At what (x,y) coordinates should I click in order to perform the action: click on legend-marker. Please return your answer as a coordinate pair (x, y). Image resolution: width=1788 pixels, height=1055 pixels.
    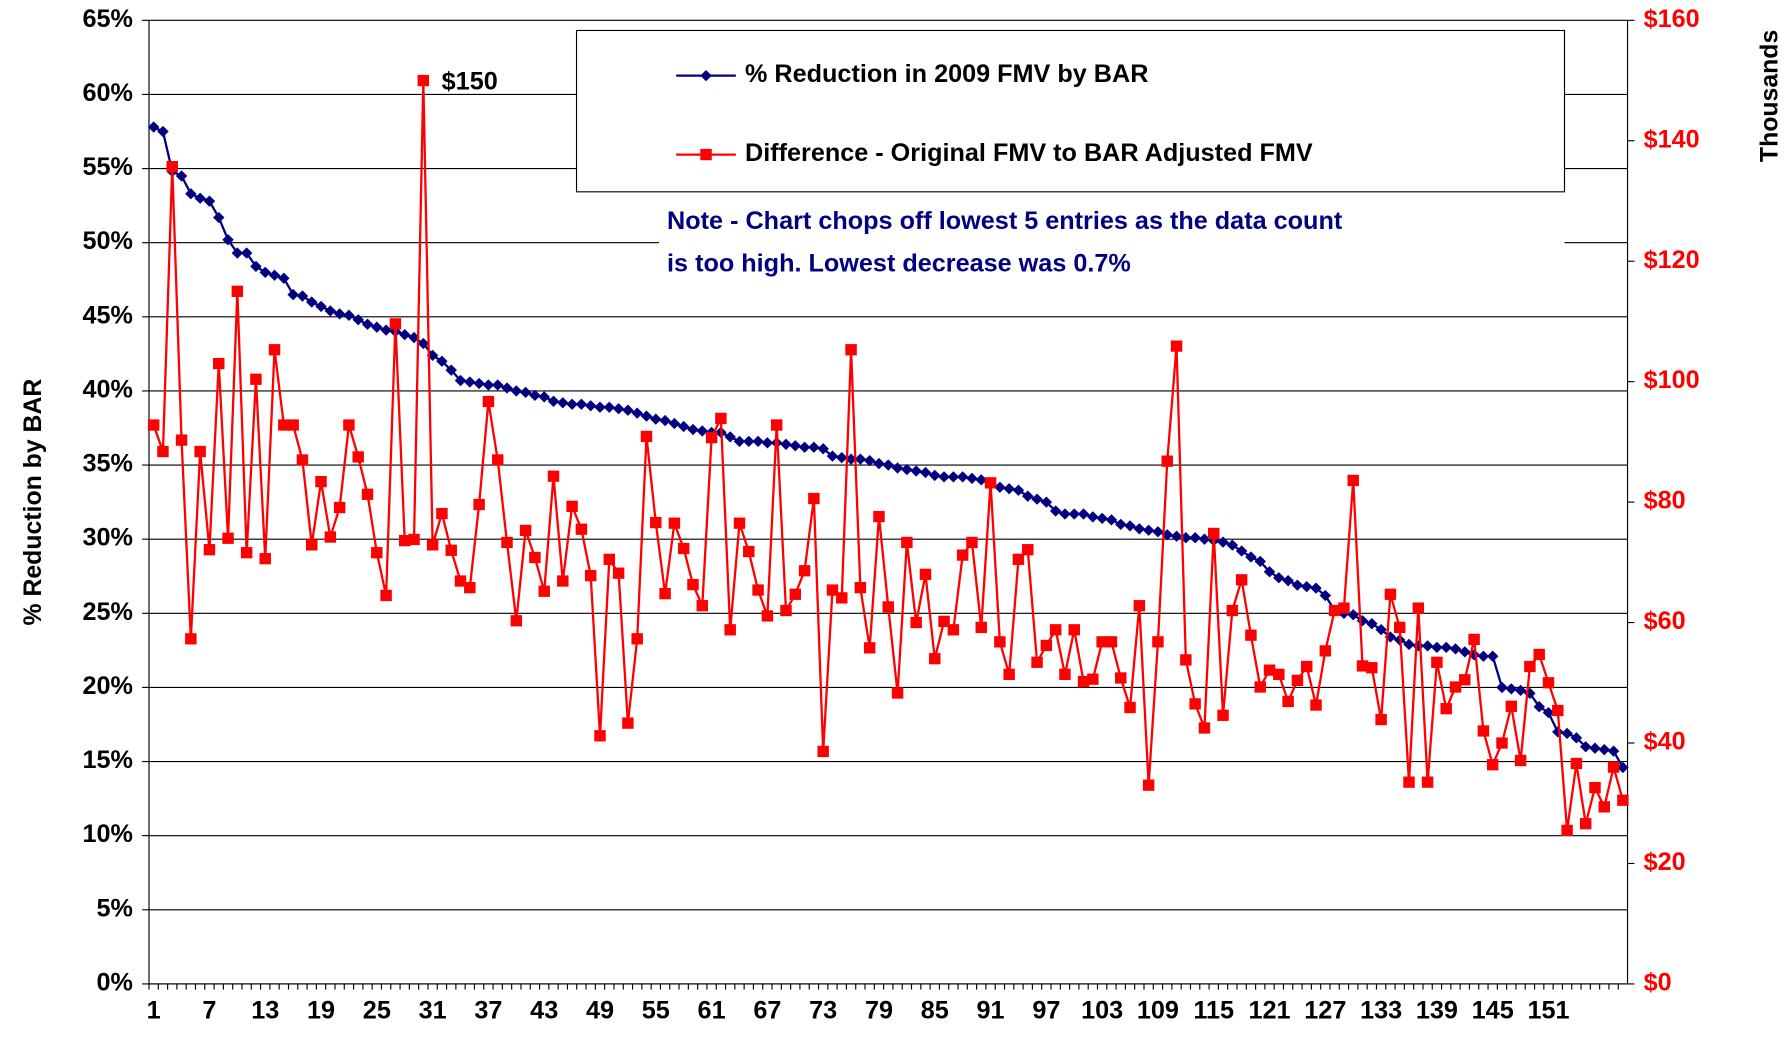
    Looking at the image, I should click on (706, 75).